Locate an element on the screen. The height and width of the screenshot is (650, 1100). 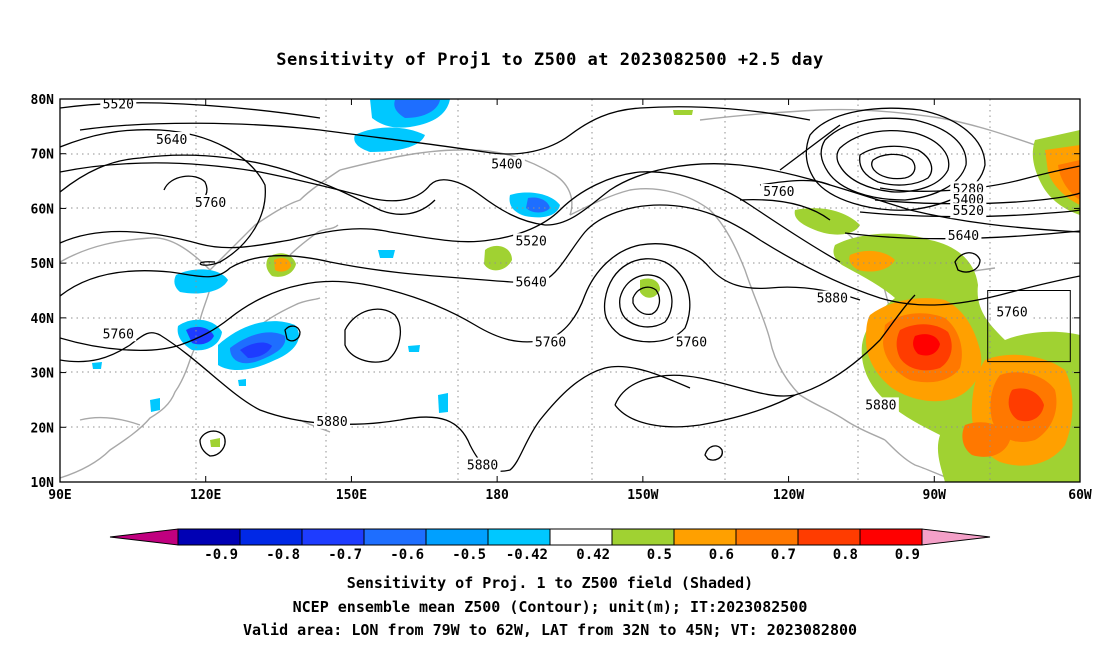
contour-label: 5400 is located at coordinates (506, 165).